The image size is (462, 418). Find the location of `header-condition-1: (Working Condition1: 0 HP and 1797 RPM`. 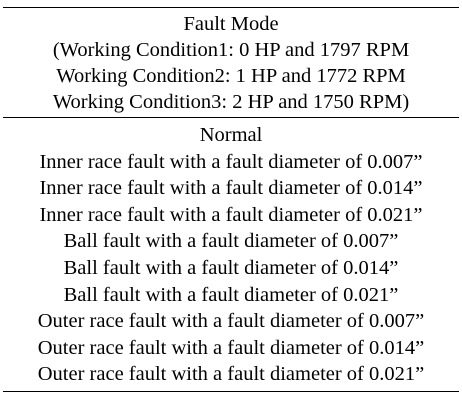

header-condition-1: (Working Condition1: 0 HP and 1797 RPM is located at coordinates (231, 50).